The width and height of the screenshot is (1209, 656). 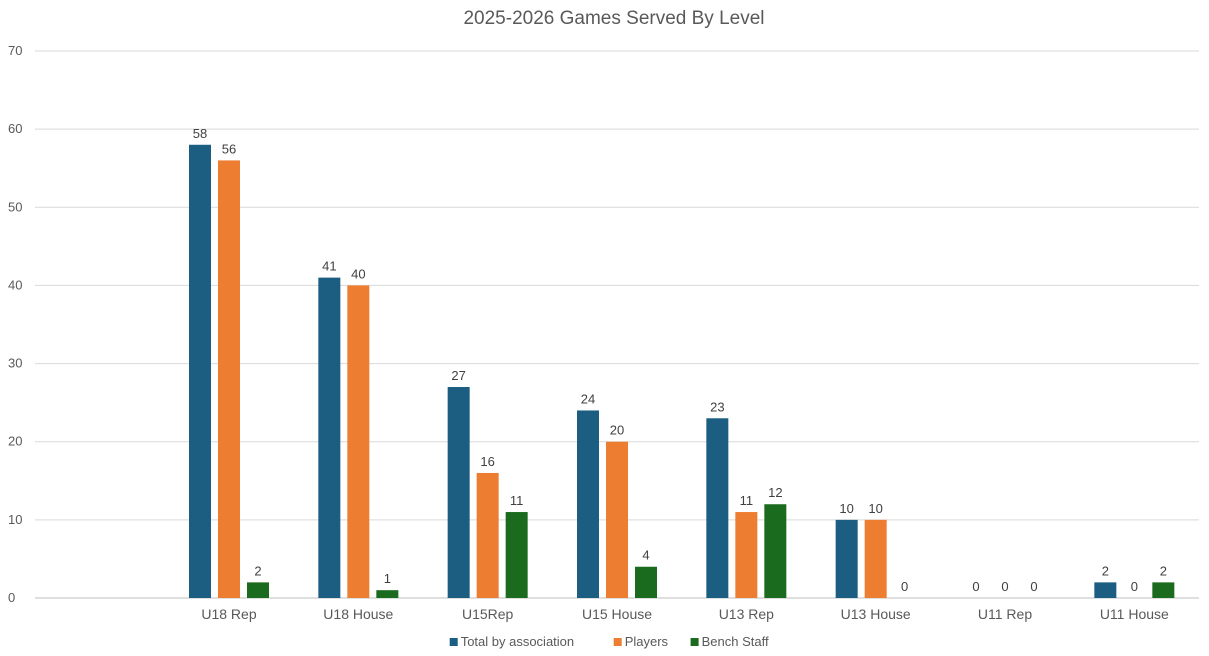 What do you see at coordinates (735, 641) in the screenshot?
I see `legend-label: Bench Staff` at bounding box center [735, 641].